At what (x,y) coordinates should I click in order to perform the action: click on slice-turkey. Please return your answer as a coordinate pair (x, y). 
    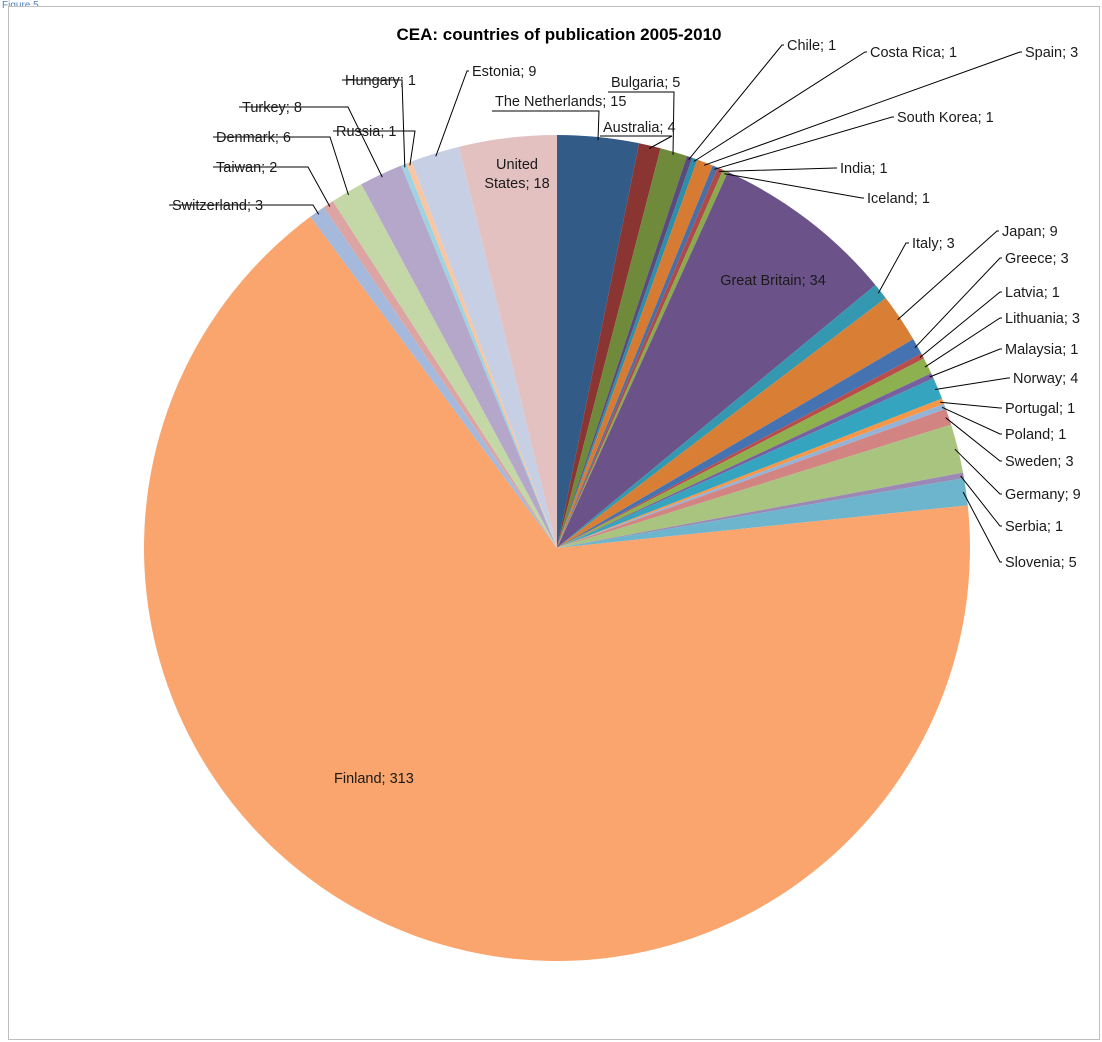
    Looking at the image, I should click on (459, 356).